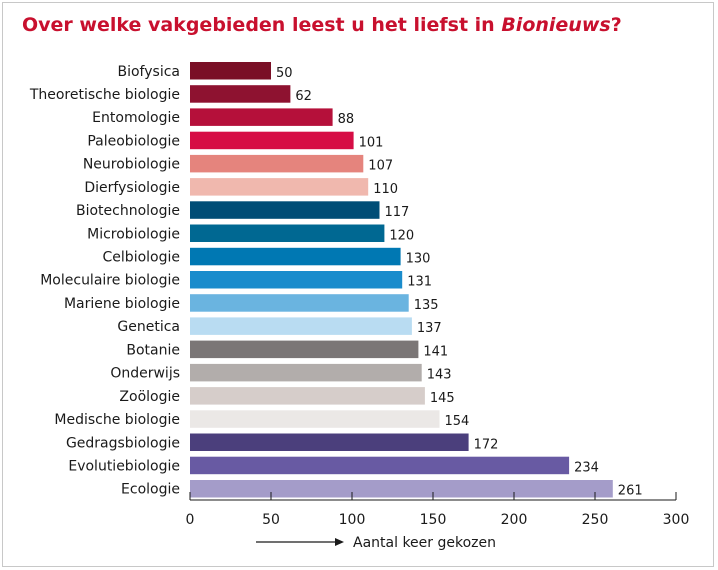  I want to click on value-label: 130, so click(418, 259).